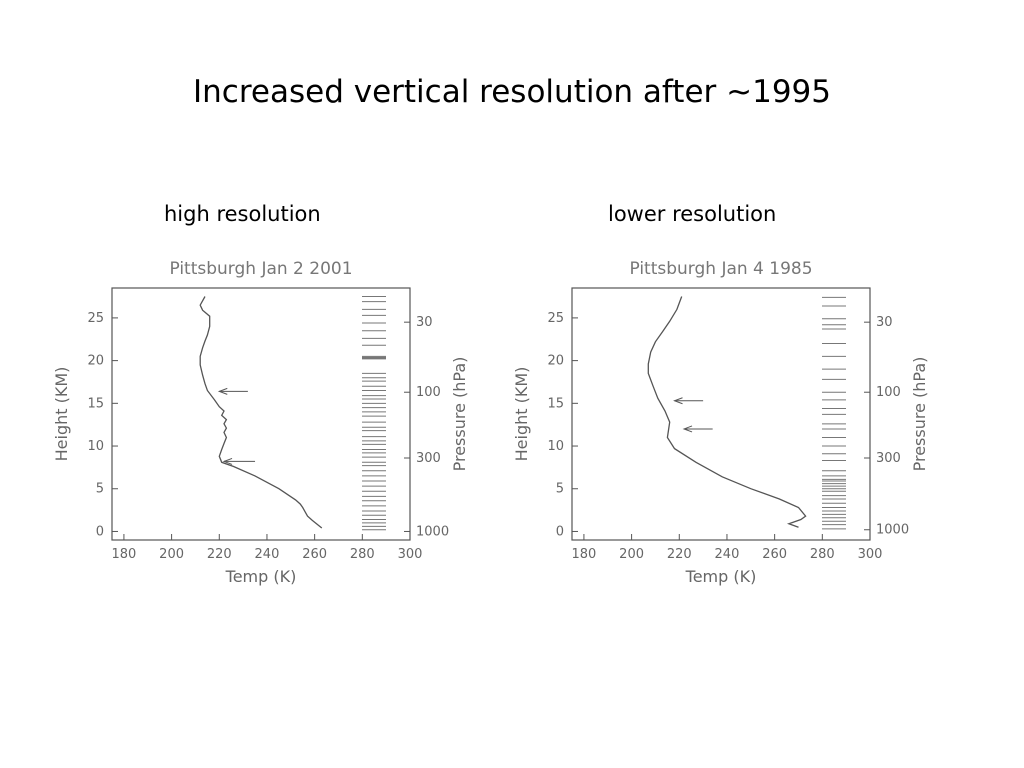  What do you see at coordinates (720, 269) in the screenshot?
I see `chart-title: Pittsburgh Jan 4 1985` at bounding box center [720, 269].